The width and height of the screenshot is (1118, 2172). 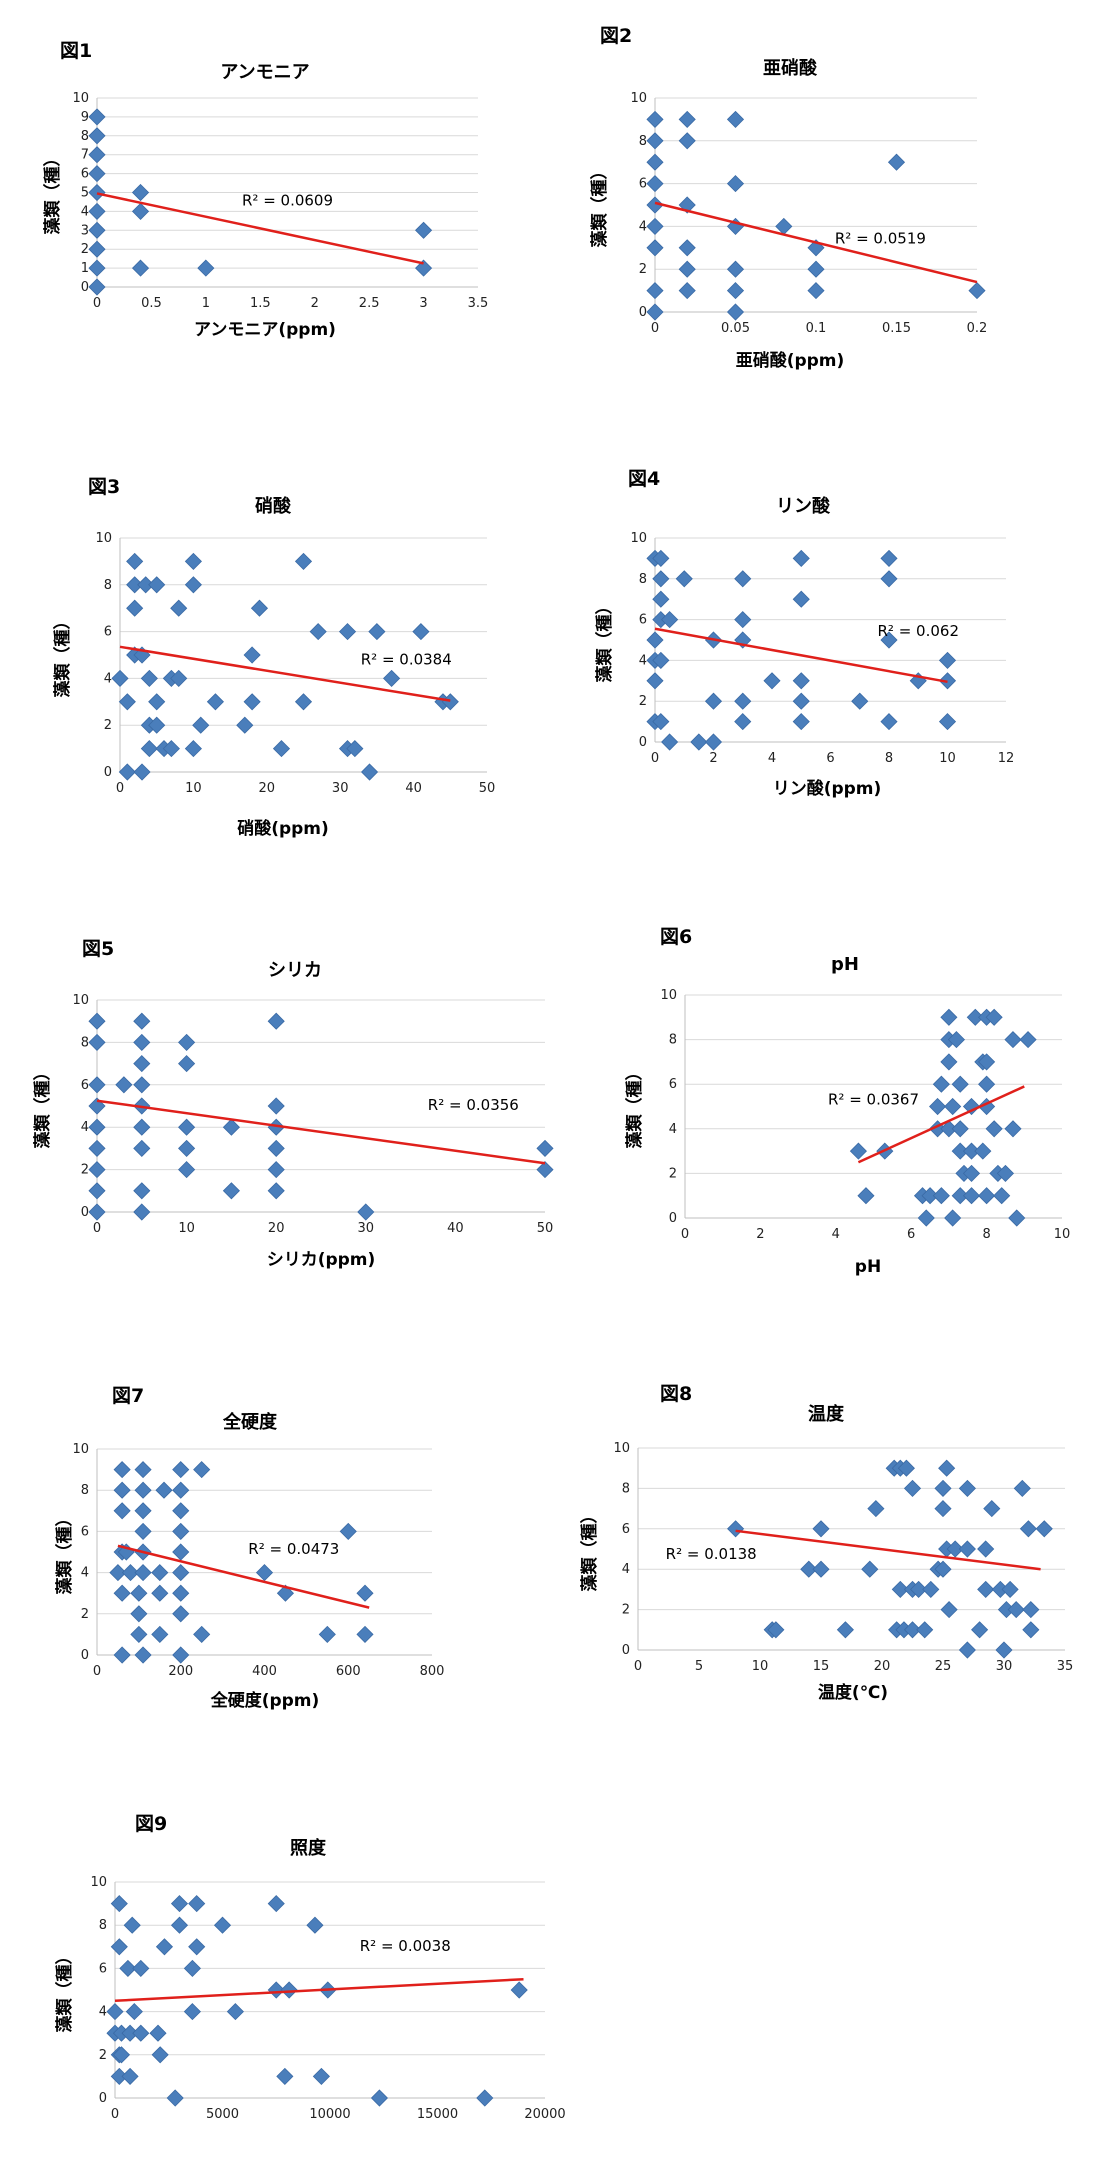 I want to click on x-tick-label: 2, so click(x=760, y=1234).